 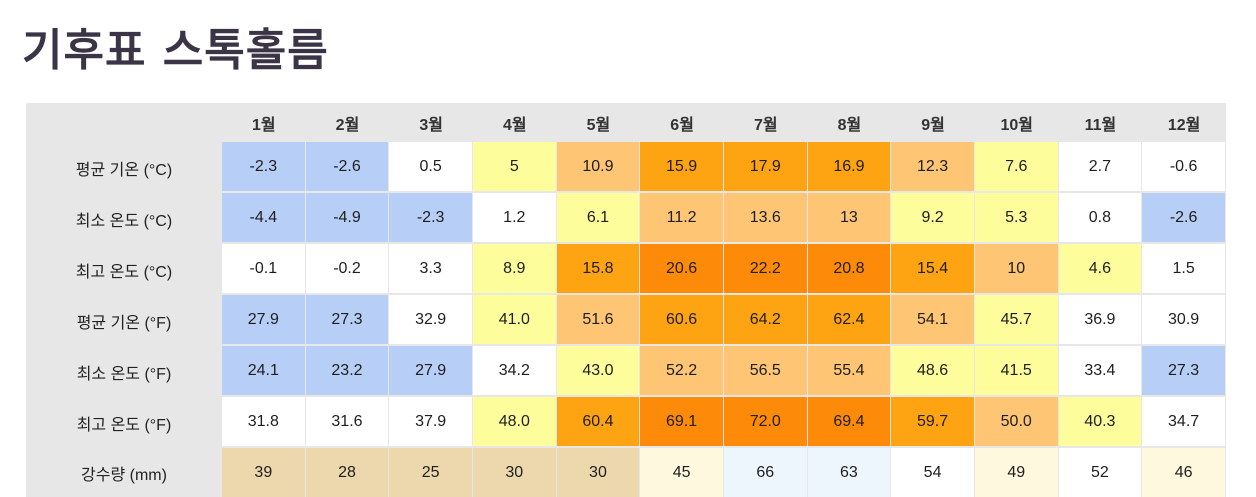 What do you see at coordinates (765, 371) in the screenshot?
I see `data-cell: 56.5` at bounding box center [765, 371].